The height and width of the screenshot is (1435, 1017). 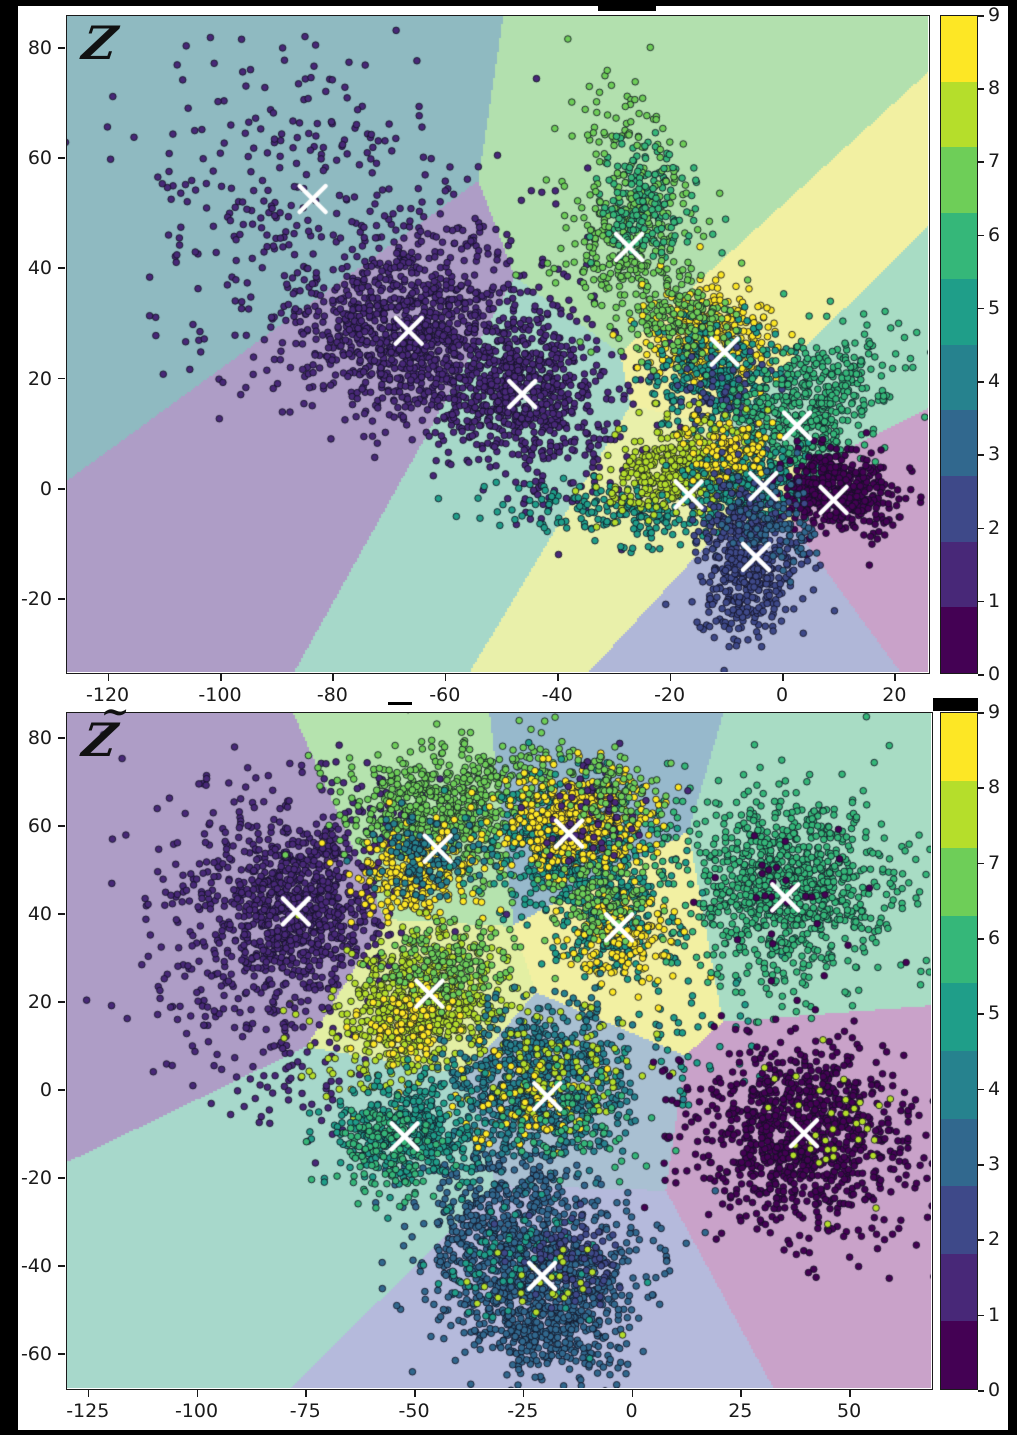 I want to click on x-tick-label: -40, so click(x=557, y=695).